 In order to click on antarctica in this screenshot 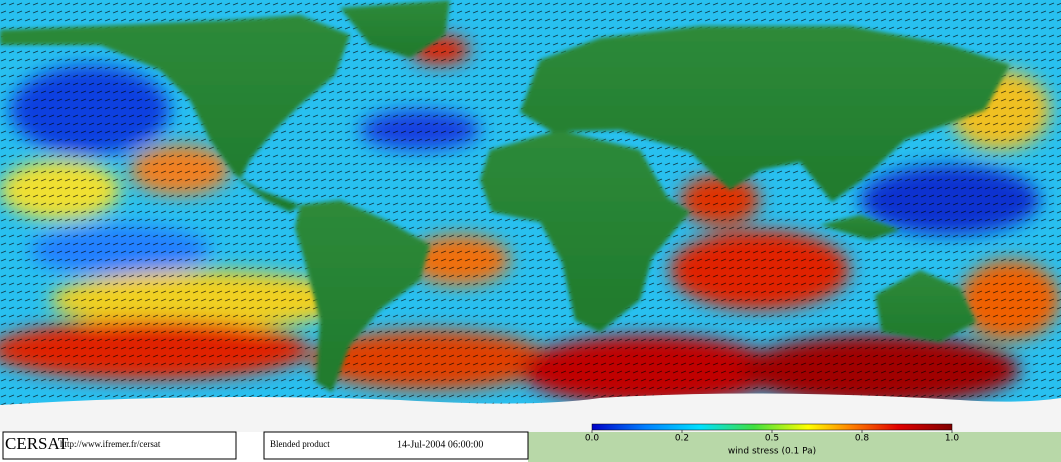, I will do `click(530, 427)`.